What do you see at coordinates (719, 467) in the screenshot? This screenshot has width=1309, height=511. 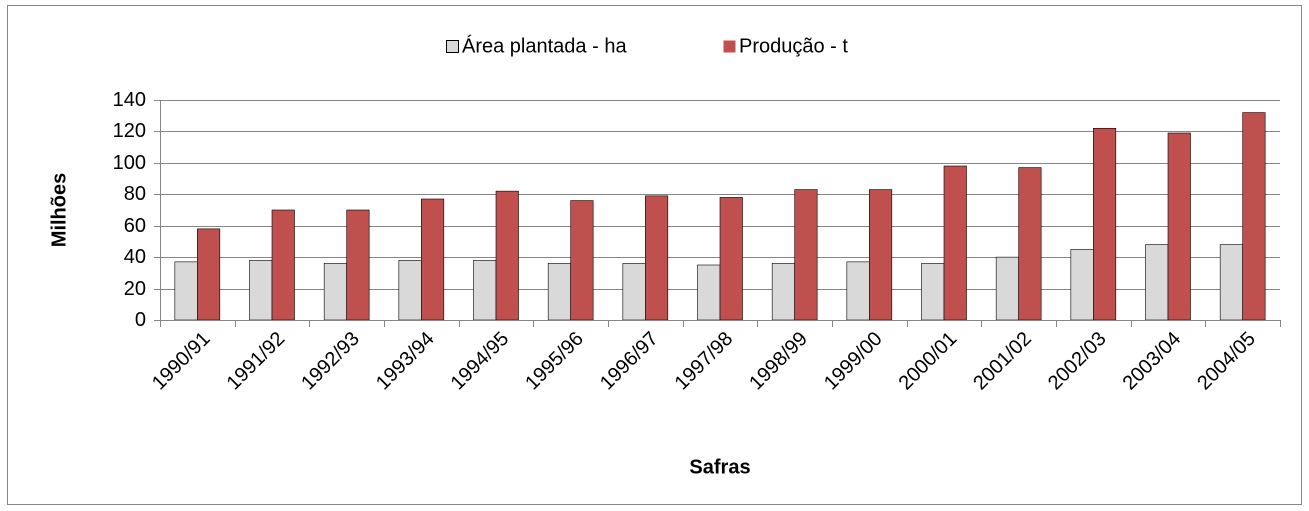 I see `x-axis-title: Safras` at bounding box center [719, 467].